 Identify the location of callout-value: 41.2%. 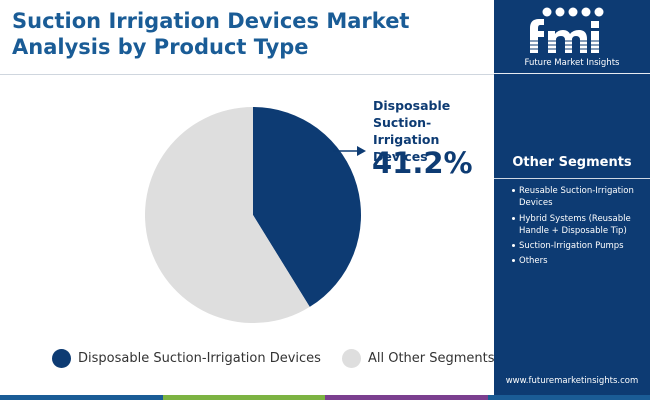
(422, 163).